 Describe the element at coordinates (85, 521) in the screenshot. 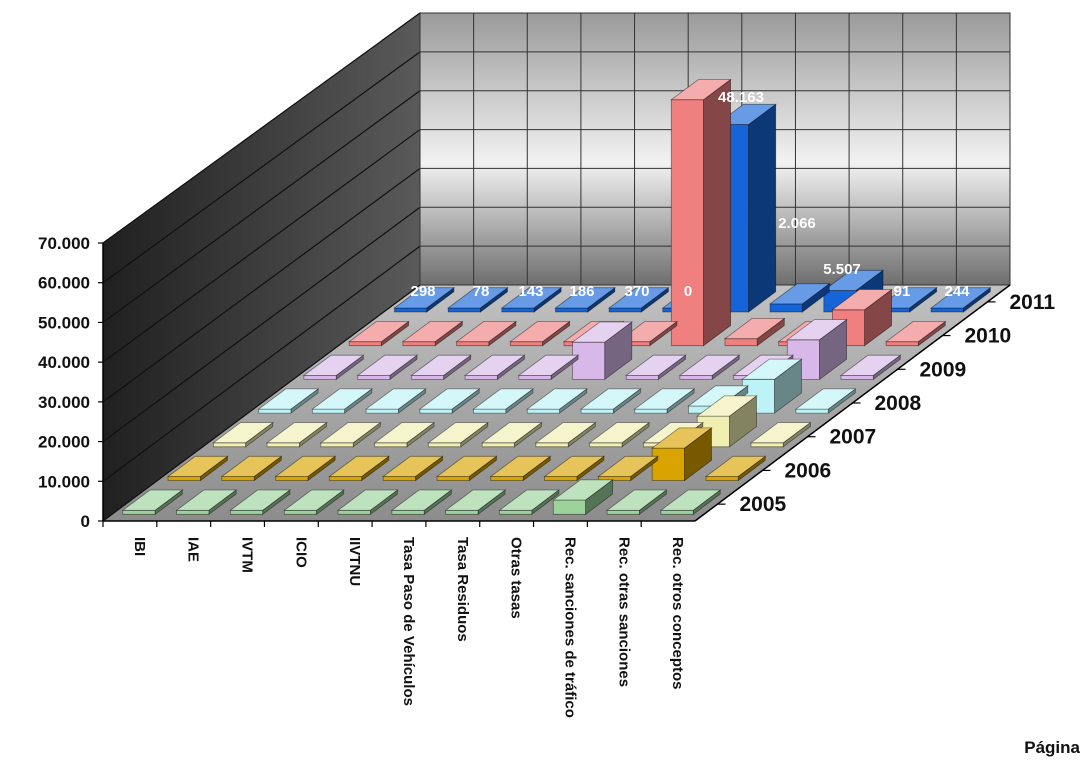

I see `y-tick-label: 0` at that location.